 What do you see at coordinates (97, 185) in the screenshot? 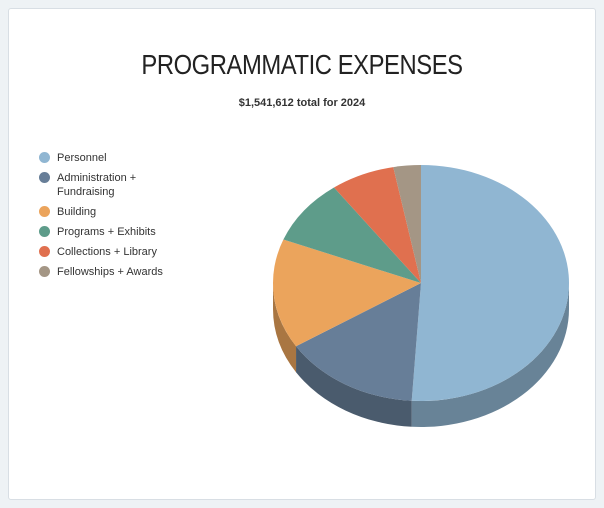
I see `legend-label: Administration + Fundraising` at bounding box center [97, 185].